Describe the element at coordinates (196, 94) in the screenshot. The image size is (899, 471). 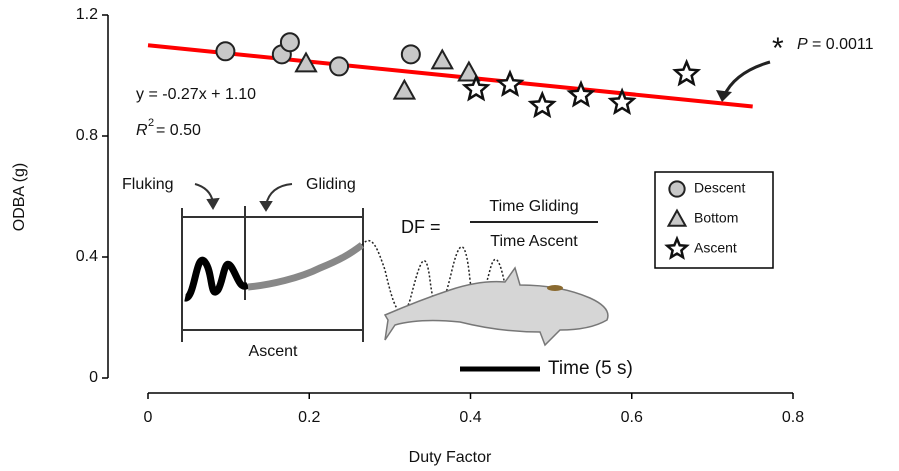
I see `equation: y = -0.27x + 1.10` at that location.